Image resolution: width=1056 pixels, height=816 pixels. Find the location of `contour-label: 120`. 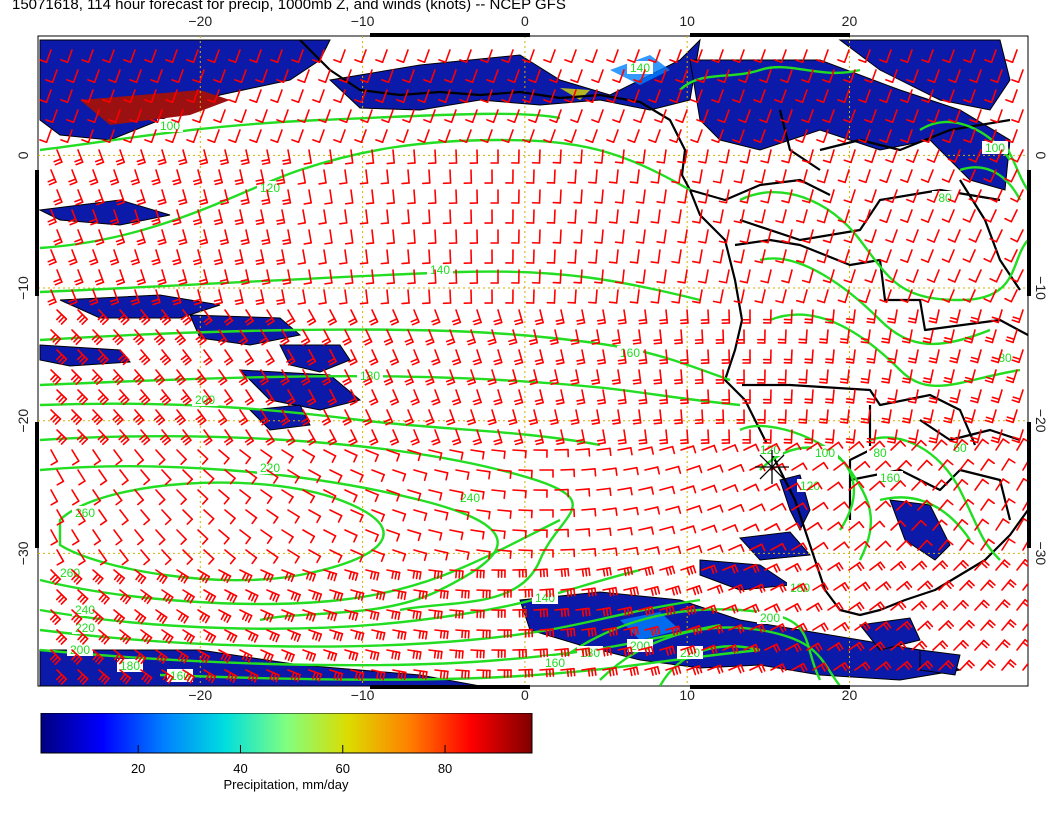

contour-label: 120 is located at coordinates (810, 486).